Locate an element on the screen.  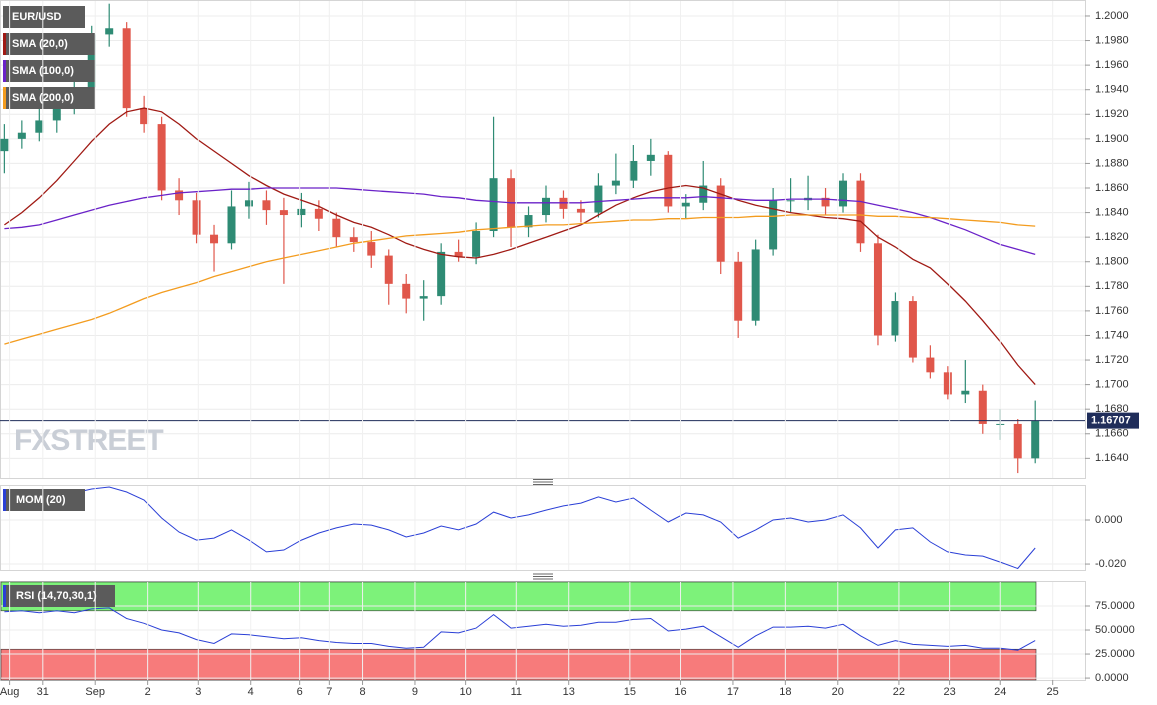
x-tick-label: 31 is located at coordinates (43, 692).